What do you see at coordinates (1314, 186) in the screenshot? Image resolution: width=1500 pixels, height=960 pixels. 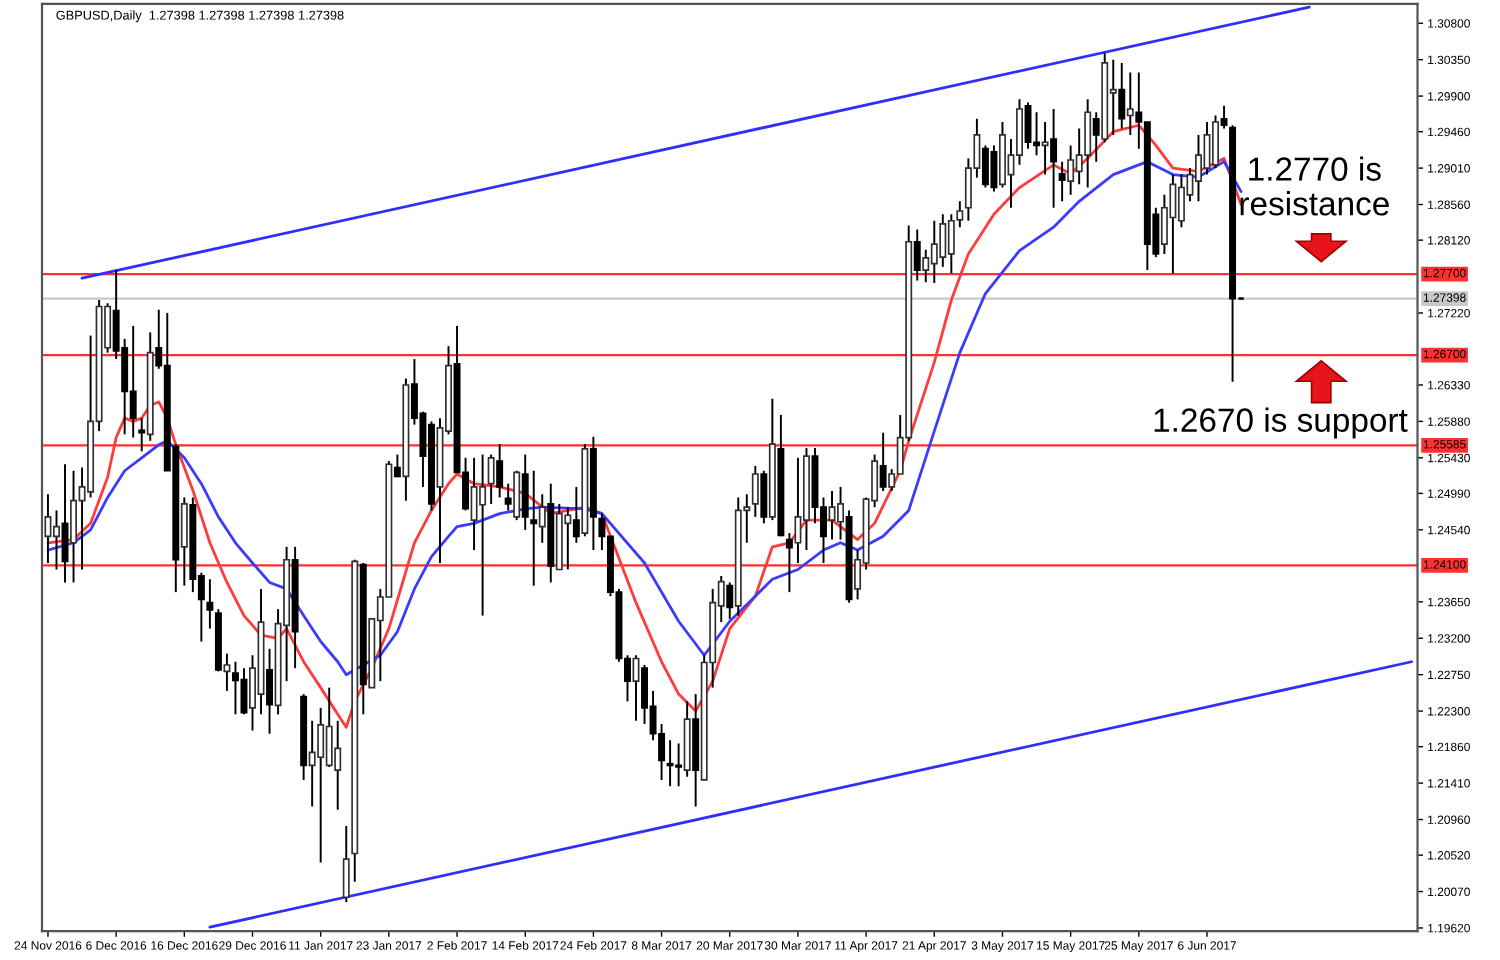 I see `annotation: 1.2770 is resistance` at bounding box center [1314, 186].